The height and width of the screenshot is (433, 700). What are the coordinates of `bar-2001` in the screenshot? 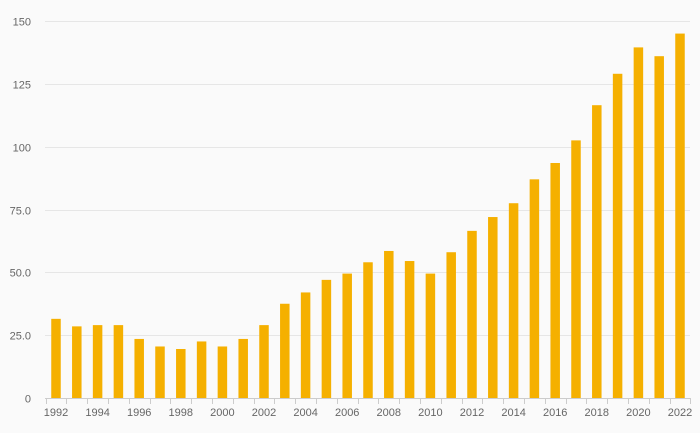 It's located at (243, 368).